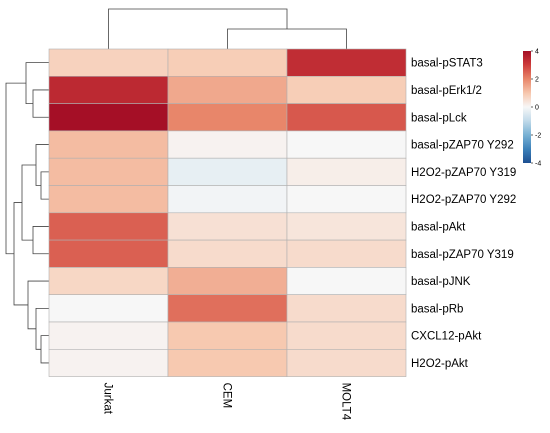 The width and height of the screenshot is (550, 433). What do you see at coordinates (446, 91) in the screenshot?
I see `row-label: basal-pErk1/2` at bounding box center [446, 91].